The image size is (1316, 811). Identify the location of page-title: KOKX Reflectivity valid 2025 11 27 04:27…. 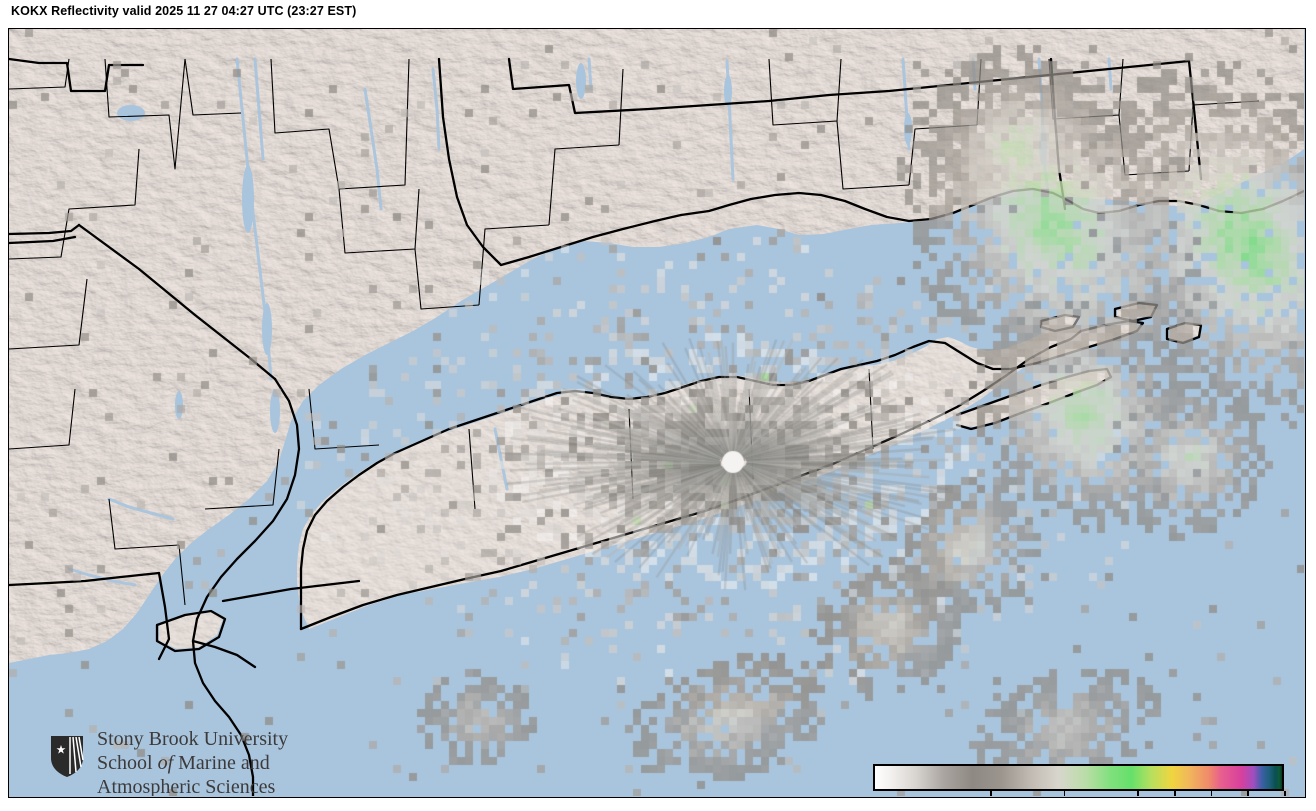
(184, 11).